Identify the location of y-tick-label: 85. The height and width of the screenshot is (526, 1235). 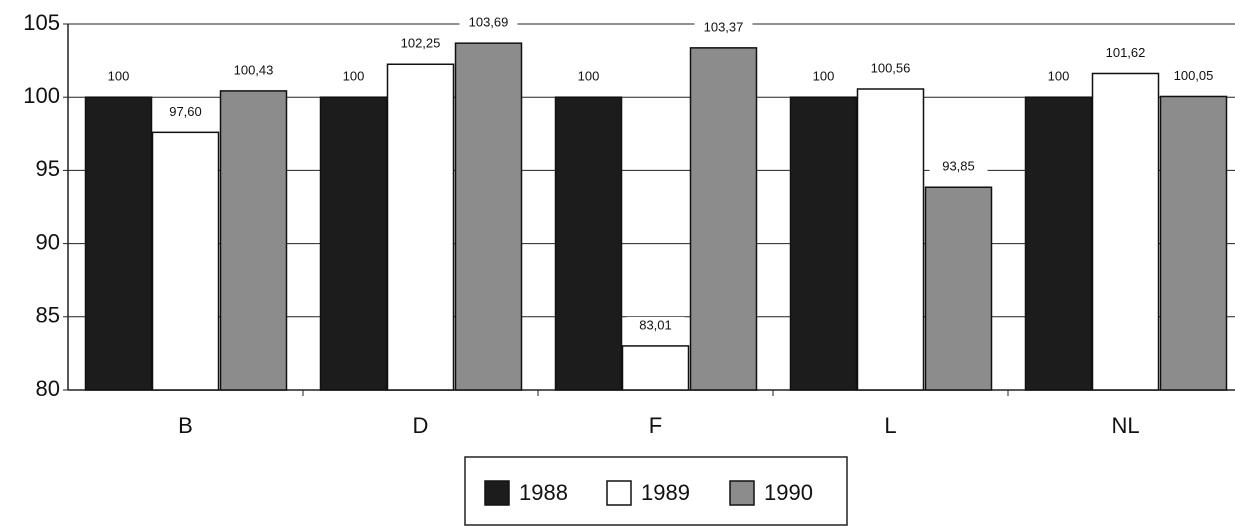
(48, 315).